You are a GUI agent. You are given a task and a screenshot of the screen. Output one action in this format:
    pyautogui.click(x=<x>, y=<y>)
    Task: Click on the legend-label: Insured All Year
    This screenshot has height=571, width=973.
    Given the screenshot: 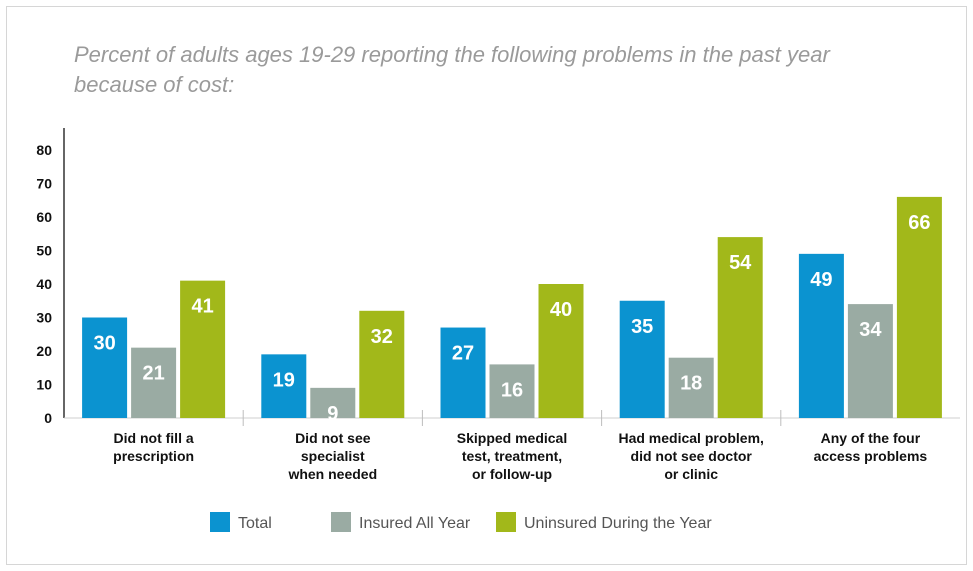 What is the action you would take?
    pyautogui.click(x=415, y=523)
    